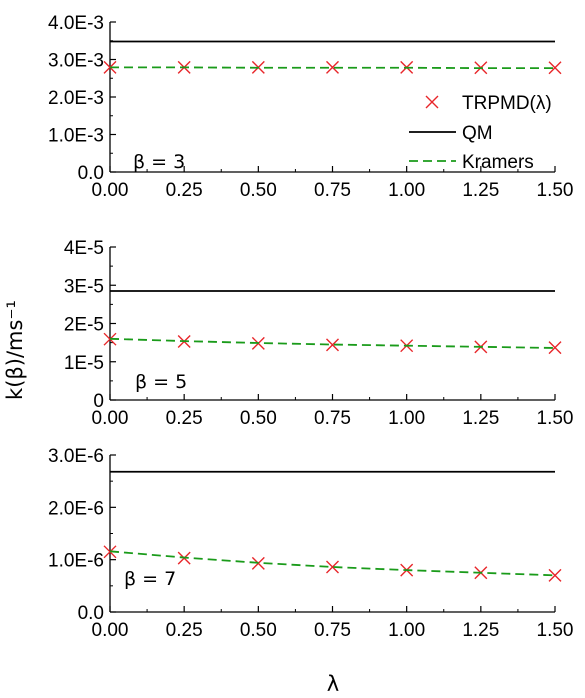 The image size is (585, 698). Describe the element at coordinates (76, 561) in the screenshot. I see `y-tick-label: 1.0E-6` at that location.